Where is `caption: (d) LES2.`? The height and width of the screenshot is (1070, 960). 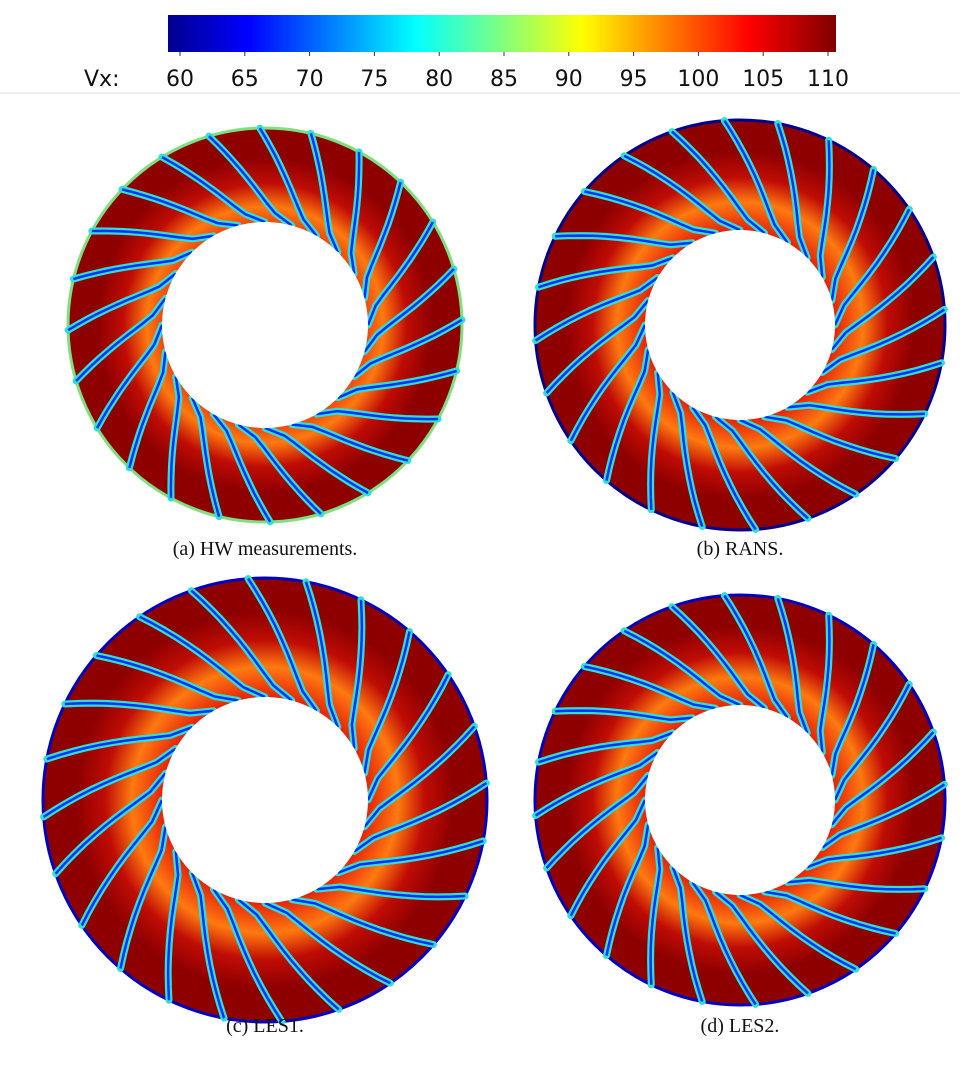
caption: (d) LES2. is located at coordinates (740, 1026).